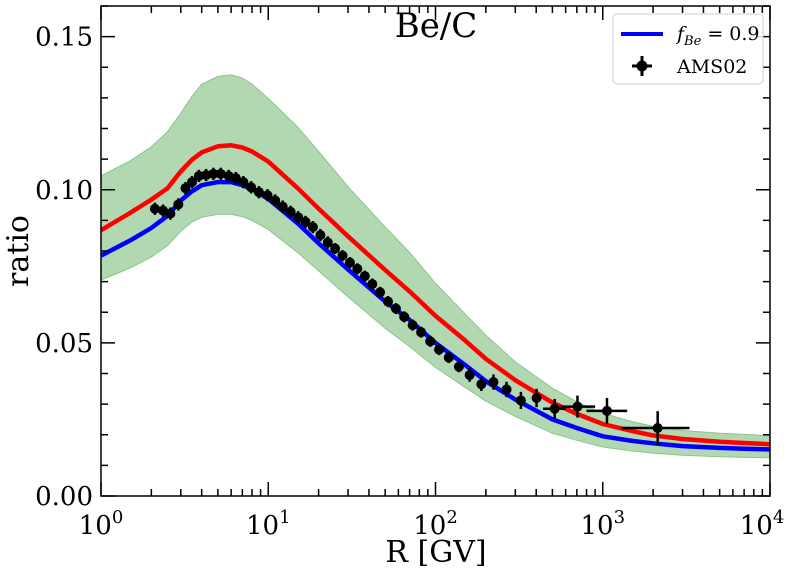 The width and height of the screenshot is (797, 578). I want to click on legend-line-label-sub: Be, so click(692, 41).